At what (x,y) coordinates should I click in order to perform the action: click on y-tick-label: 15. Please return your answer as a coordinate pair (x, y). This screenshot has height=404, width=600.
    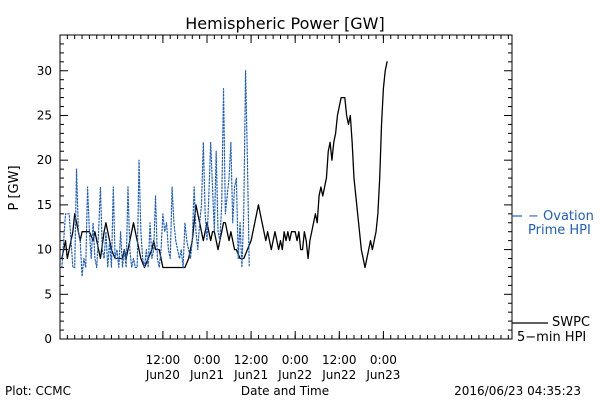
    Looking at the image, I should click on (44, 205).